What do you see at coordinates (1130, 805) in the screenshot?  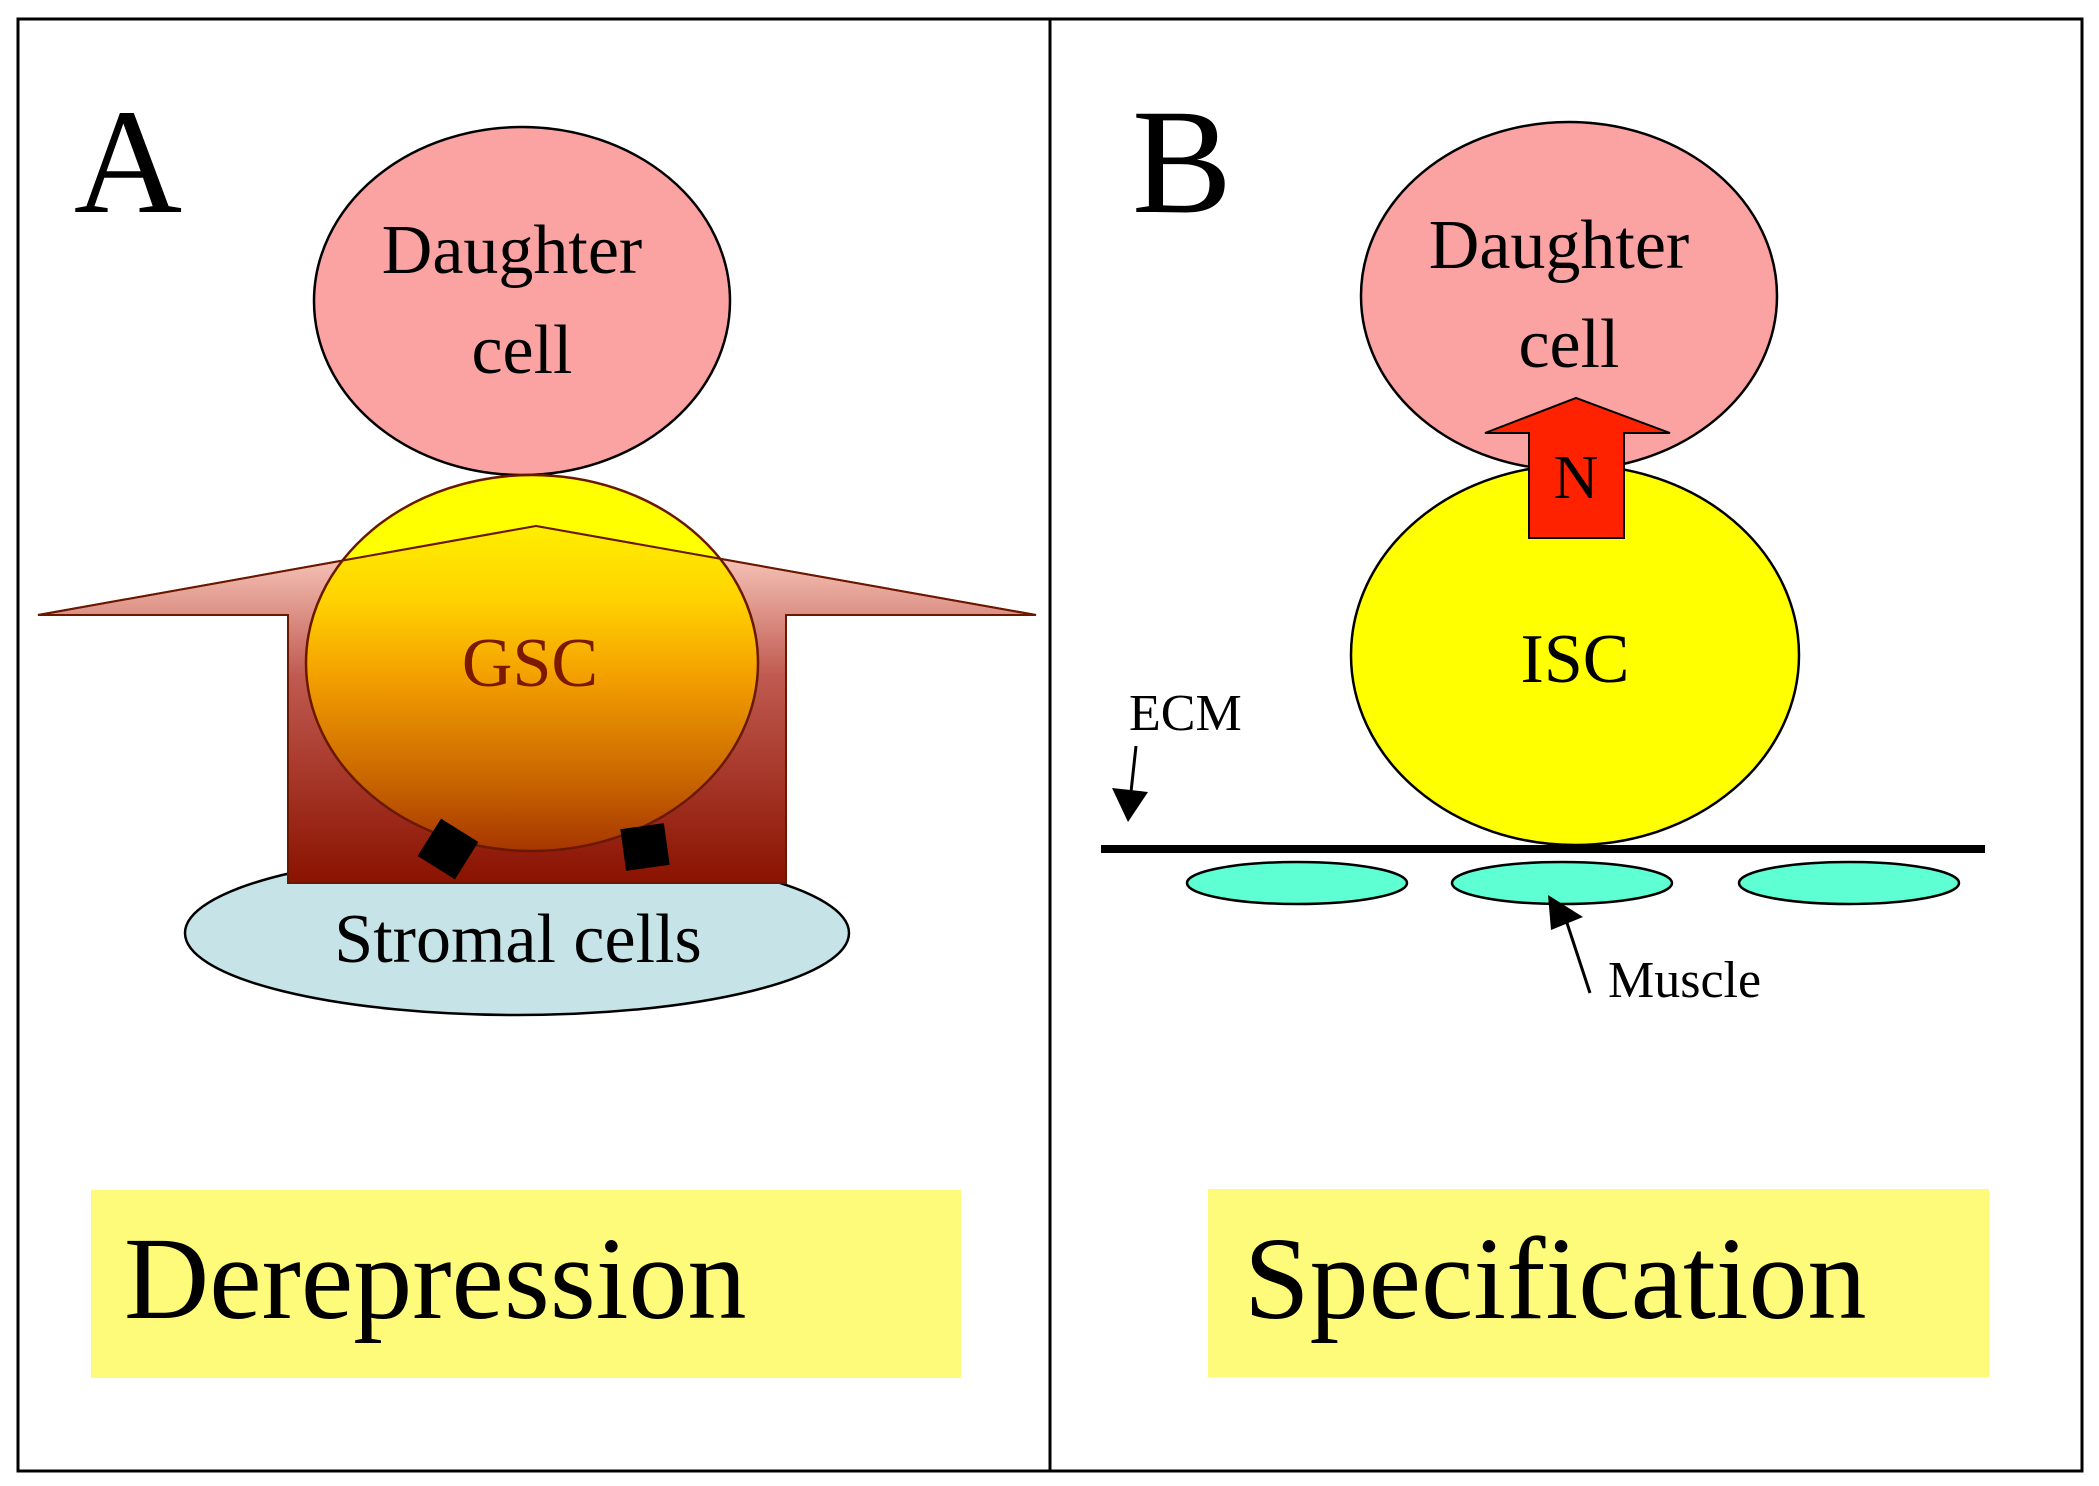 I see `panel-b-ecm-pointer-head` at bounding box center [1130, 805].